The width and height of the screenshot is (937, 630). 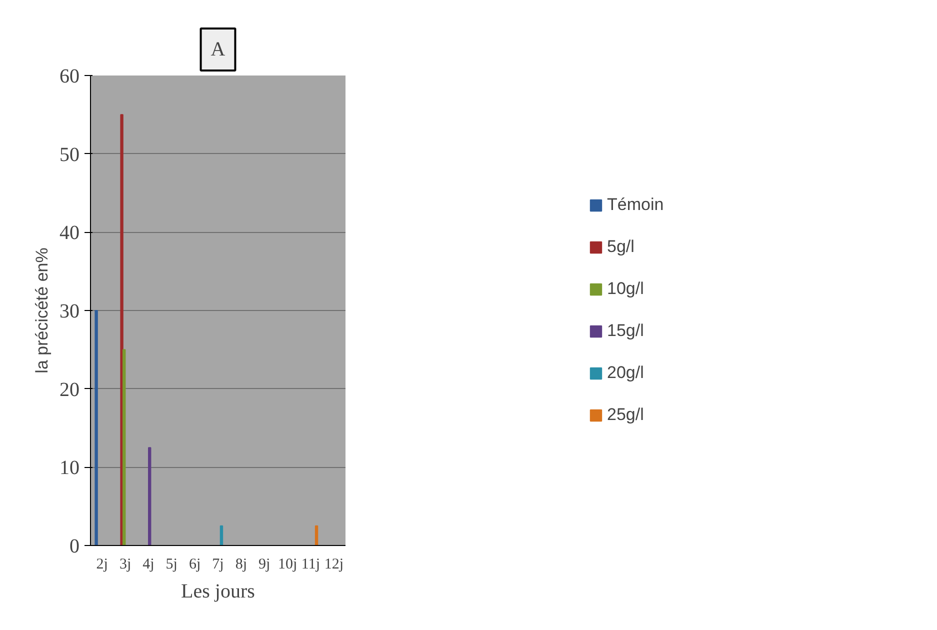 I want to click on x-tick-label: 3j, so click(x=125, y=564).